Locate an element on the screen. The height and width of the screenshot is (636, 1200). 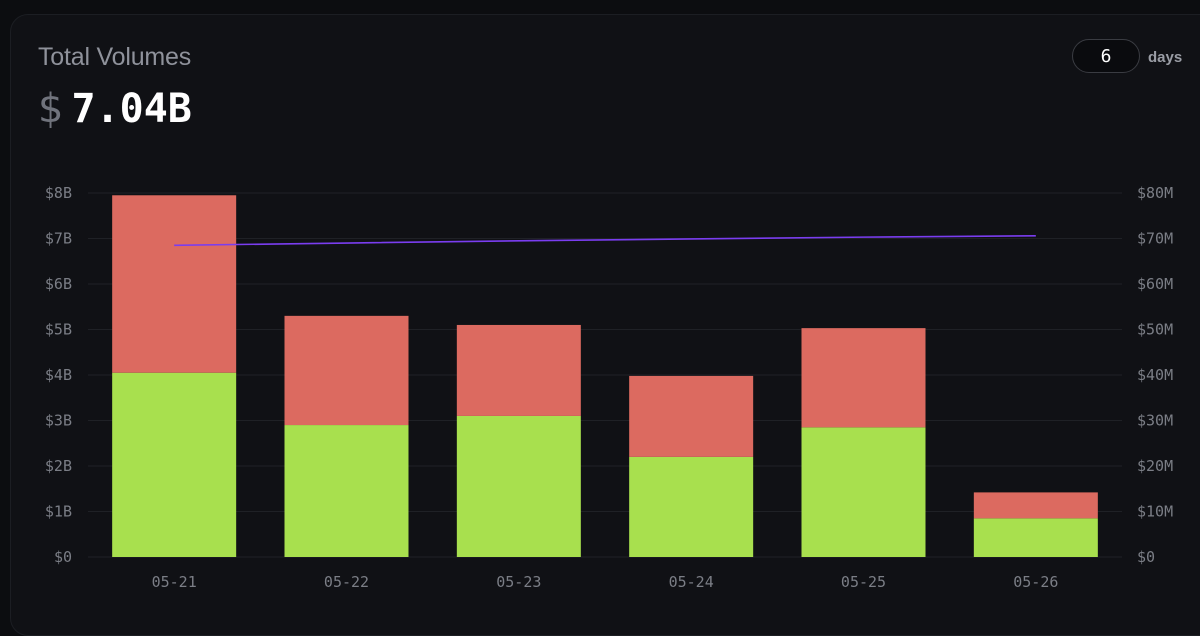
y2-tick-label: $80M is located at coordinates (1155, 193).